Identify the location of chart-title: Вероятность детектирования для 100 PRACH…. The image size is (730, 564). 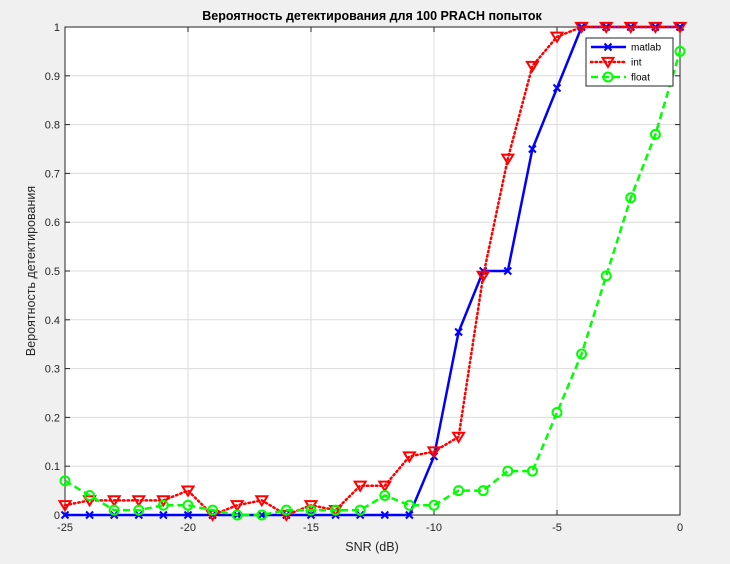
(372, 16).